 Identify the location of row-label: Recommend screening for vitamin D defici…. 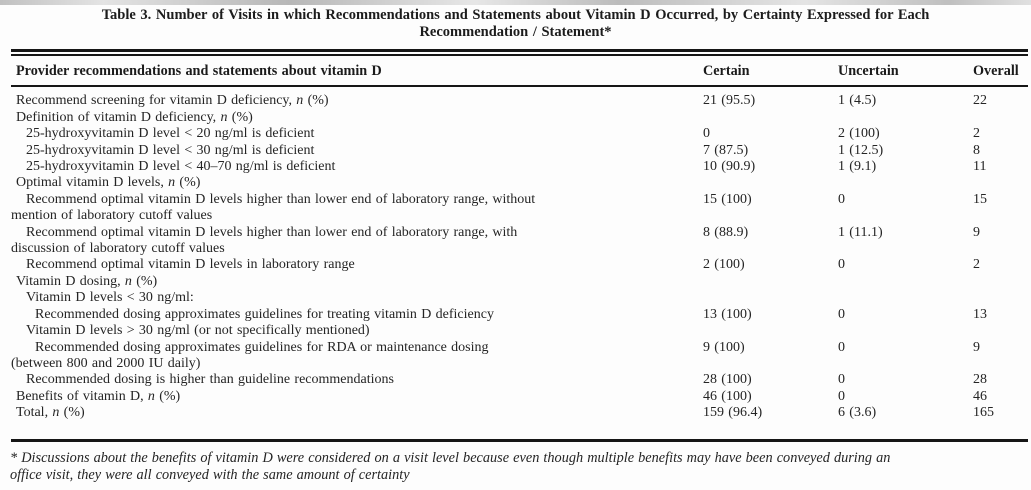
(172, 101).